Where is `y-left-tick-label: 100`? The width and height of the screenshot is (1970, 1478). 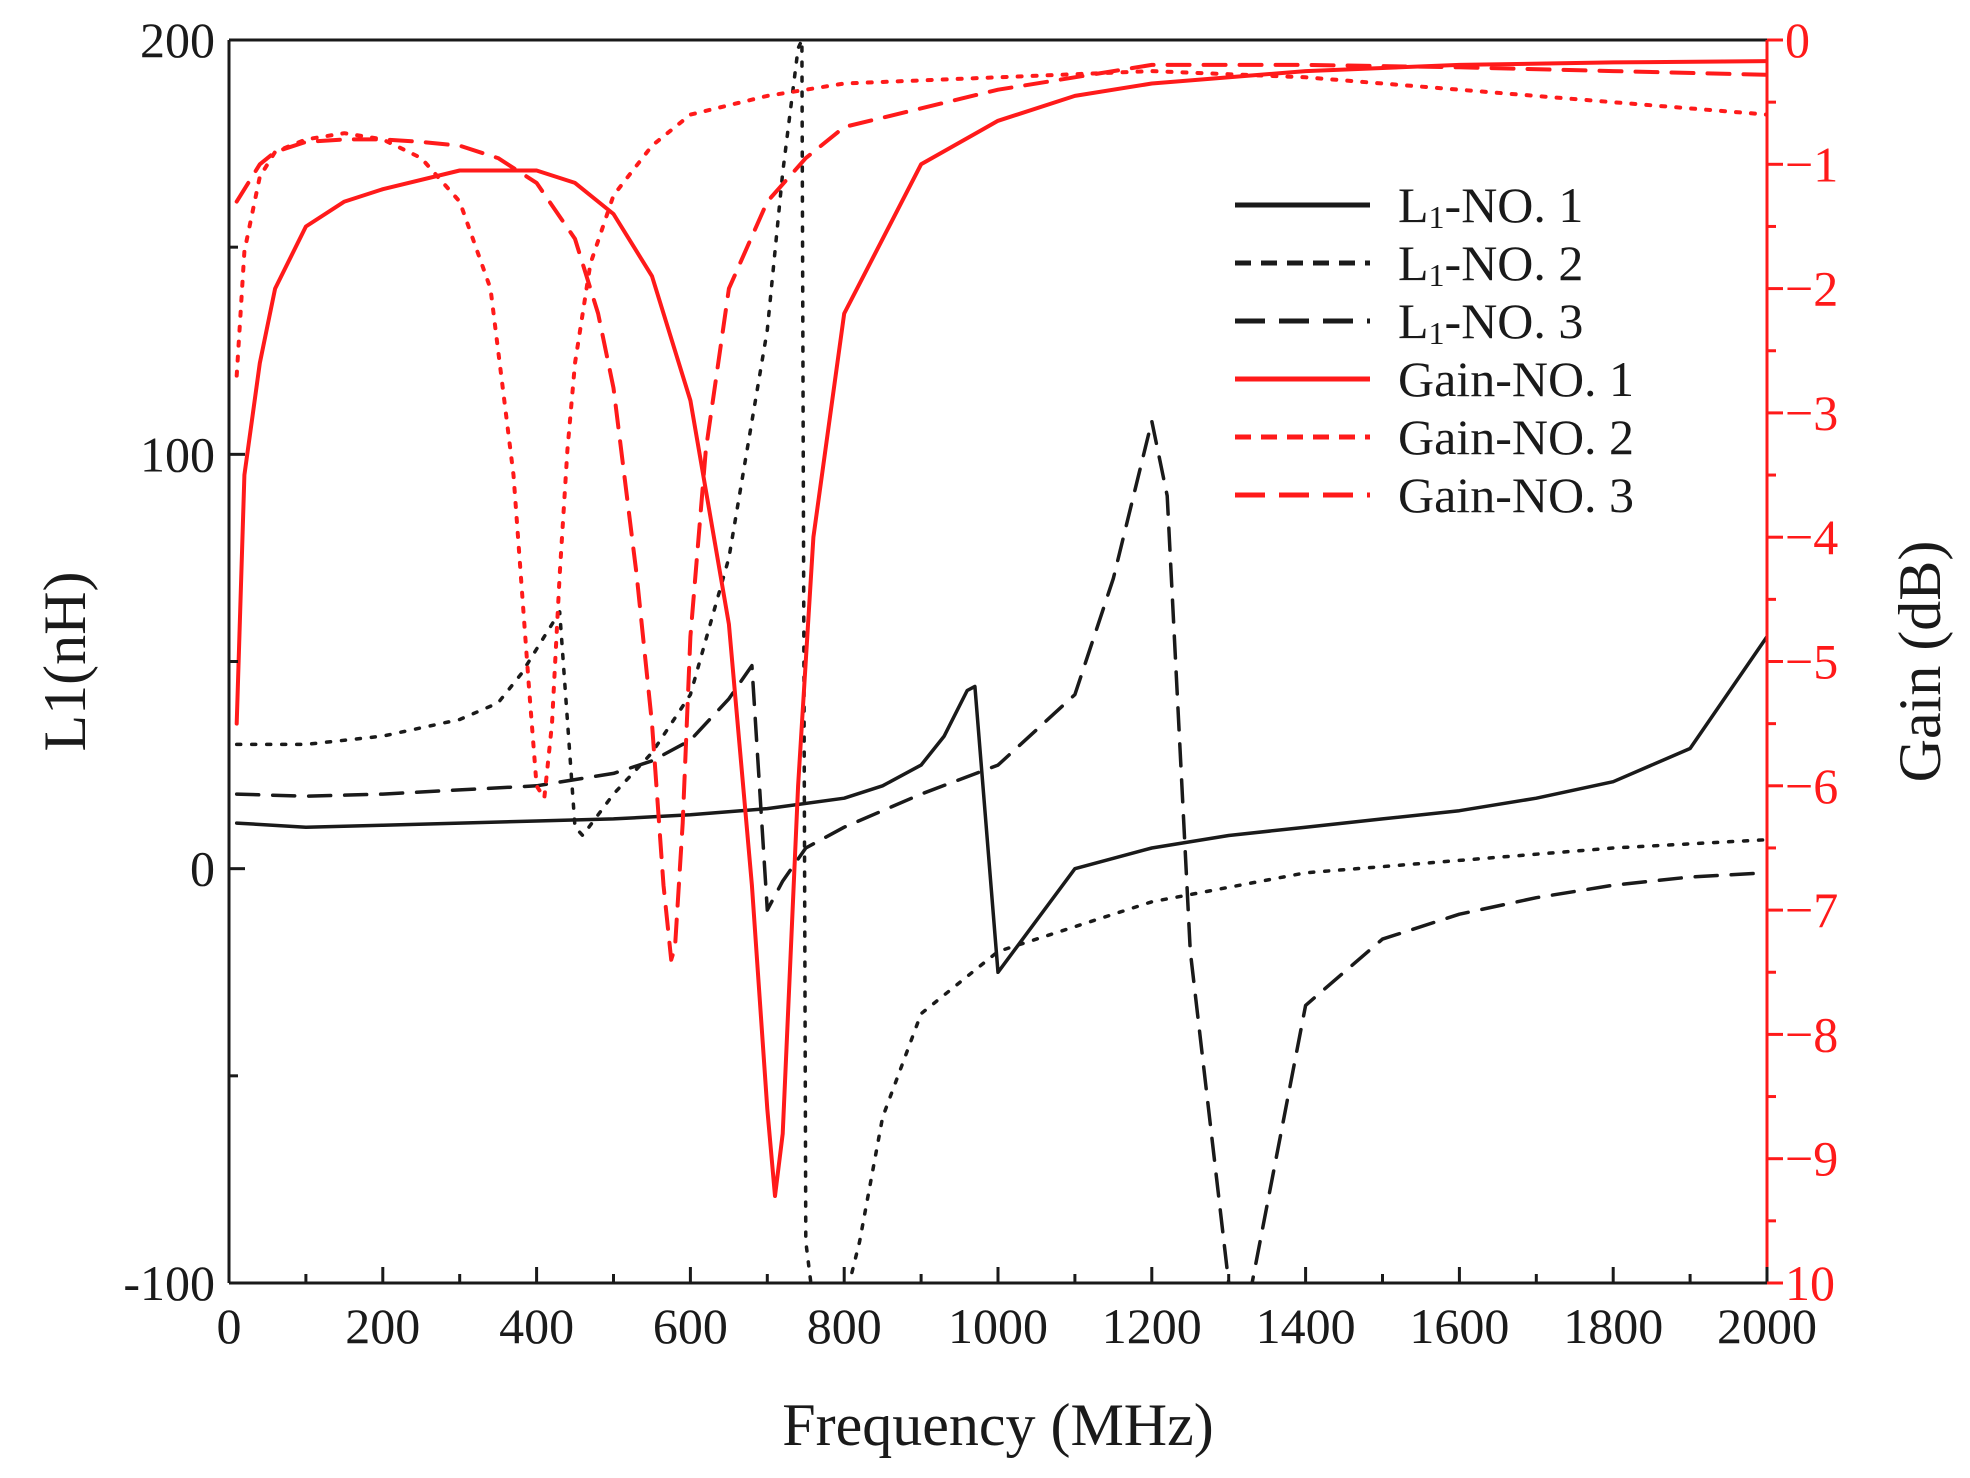 y-left-tick-label: 100 is located at coordinates (177, 454).